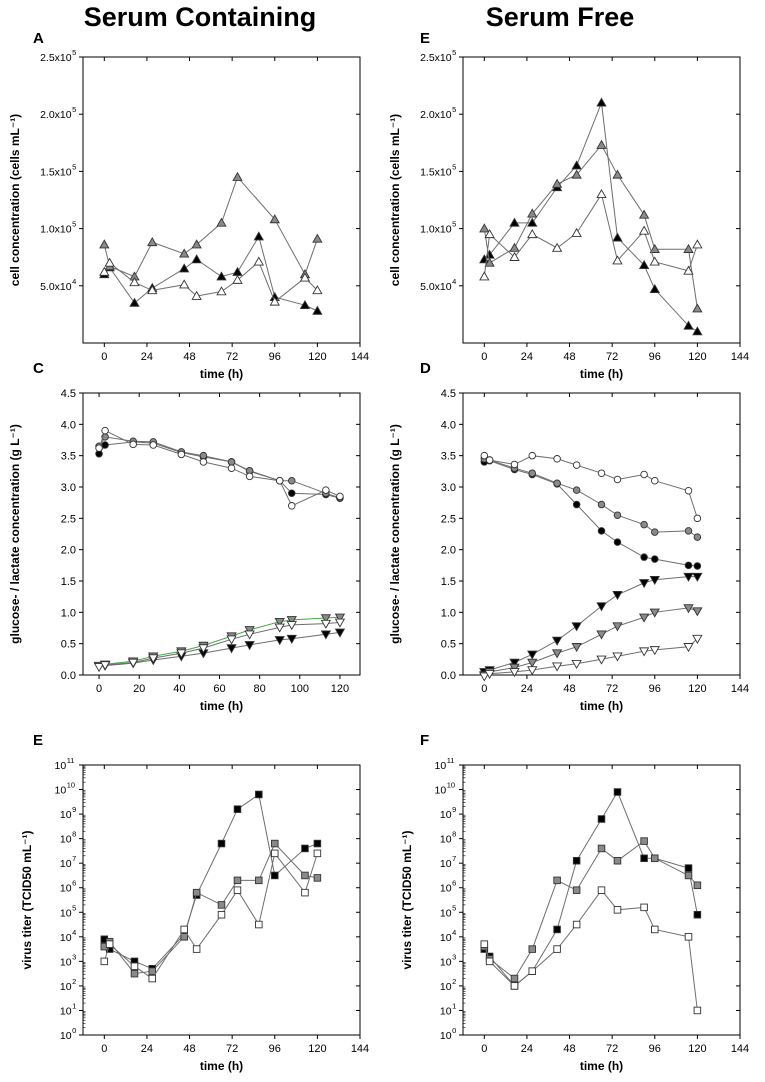  Describe the element at coordinates (68, 488) in the screenshot. I see `y-tick-label: 3.0` at that location.